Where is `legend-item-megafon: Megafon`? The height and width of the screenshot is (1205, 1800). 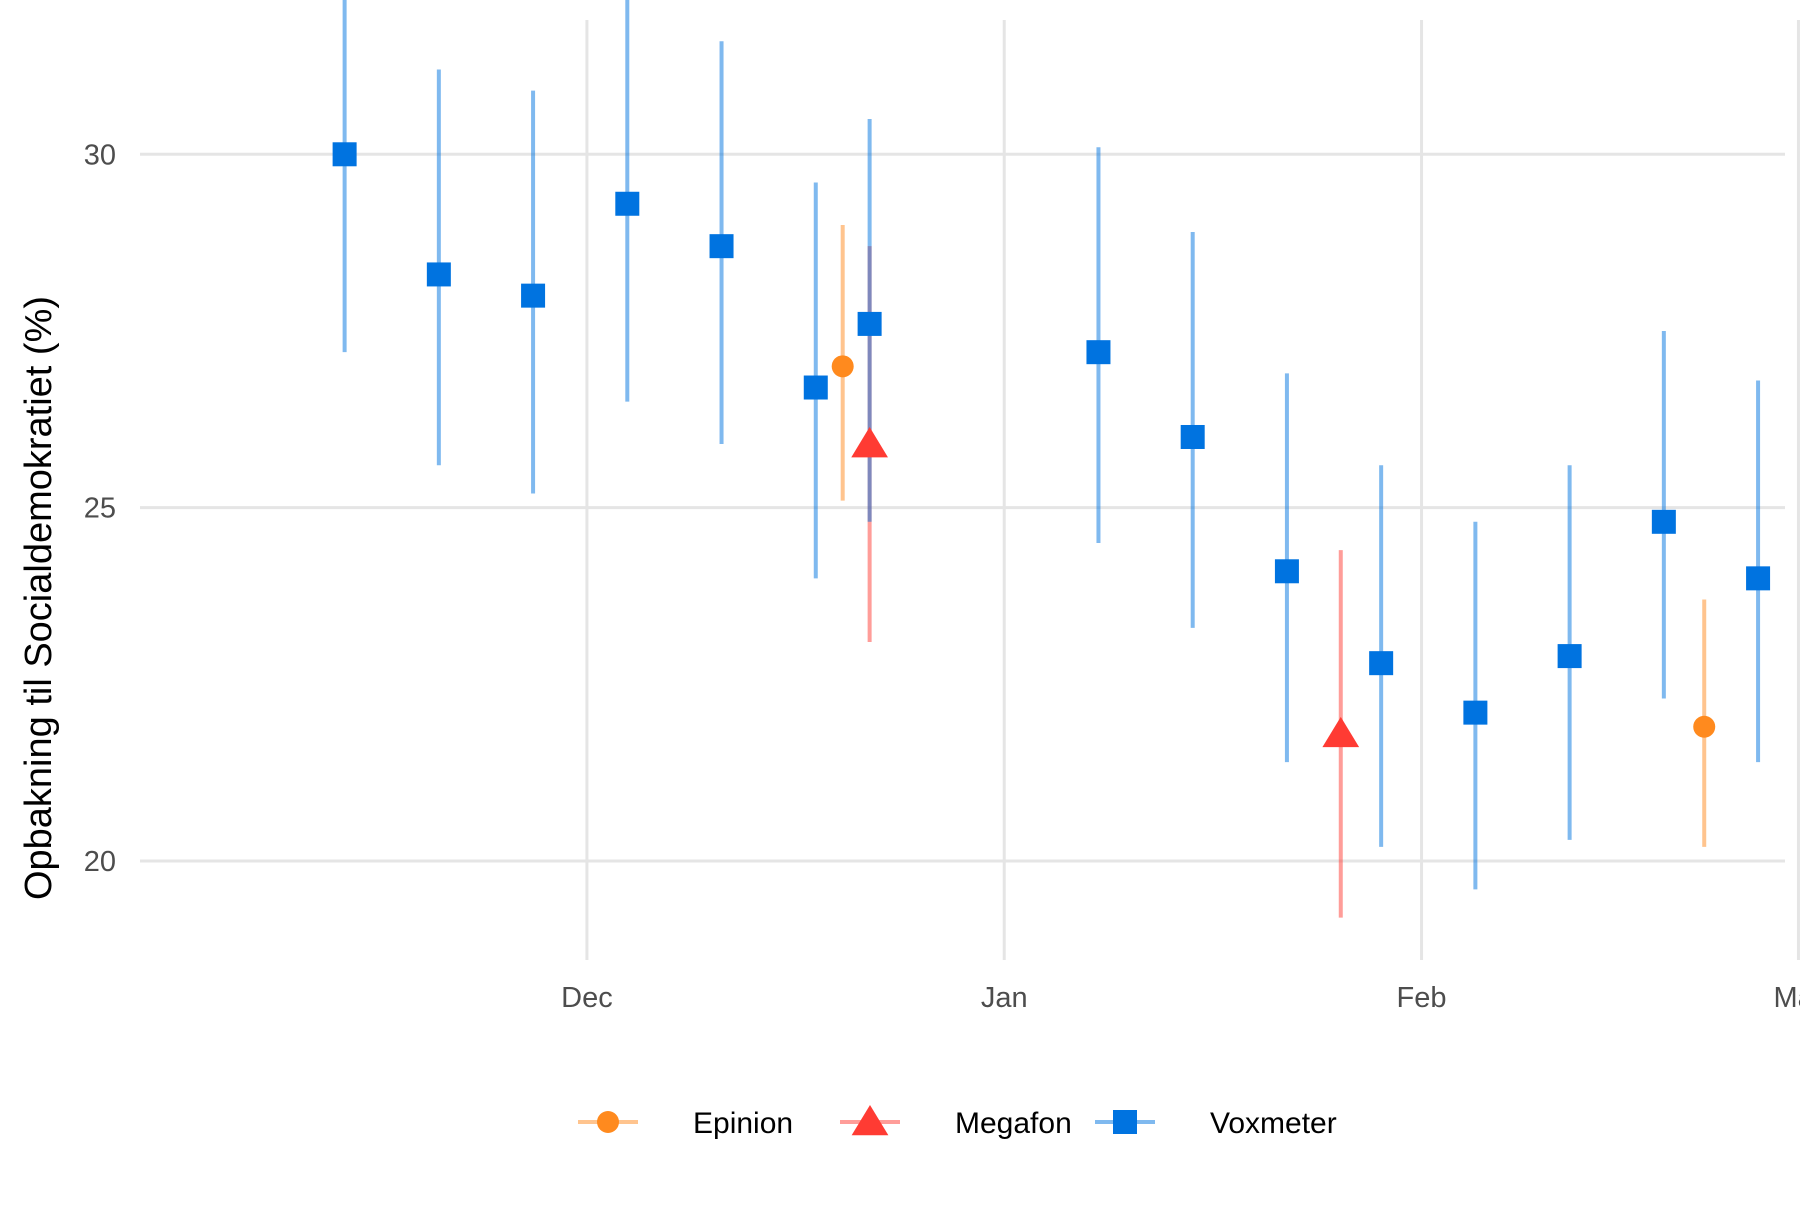 legend-item-megafon: Megafon is located at coordinates (956, 1122).